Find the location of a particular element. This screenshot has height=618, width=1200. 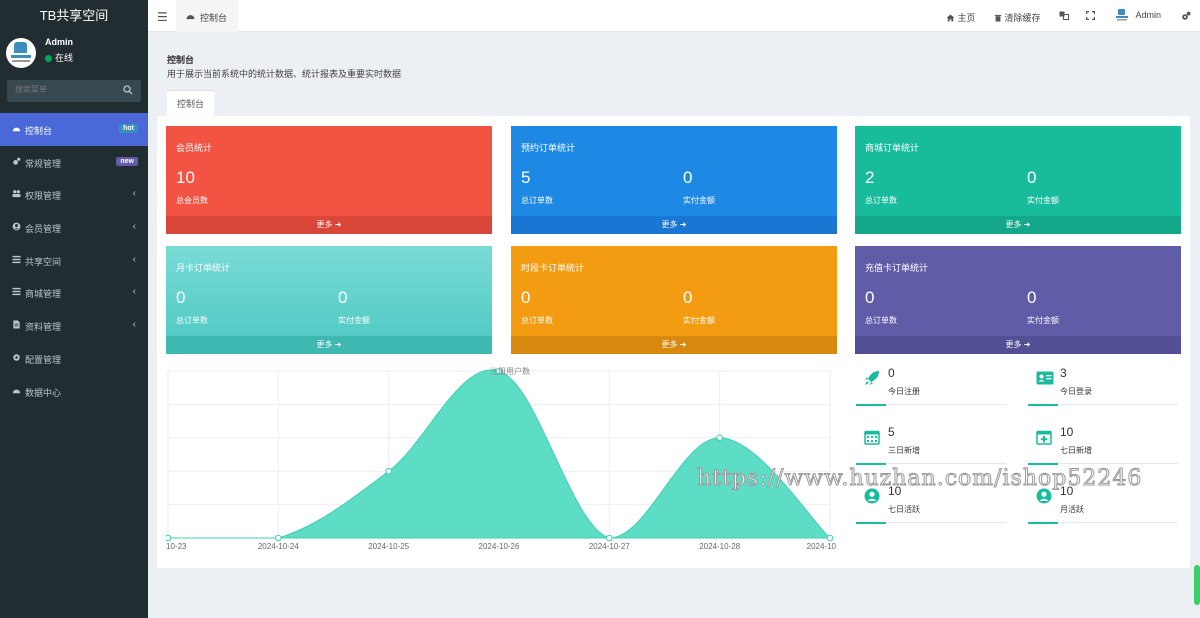

sidebar-item-members: 会员管理 ‹ is located at coordinates (74, 227).